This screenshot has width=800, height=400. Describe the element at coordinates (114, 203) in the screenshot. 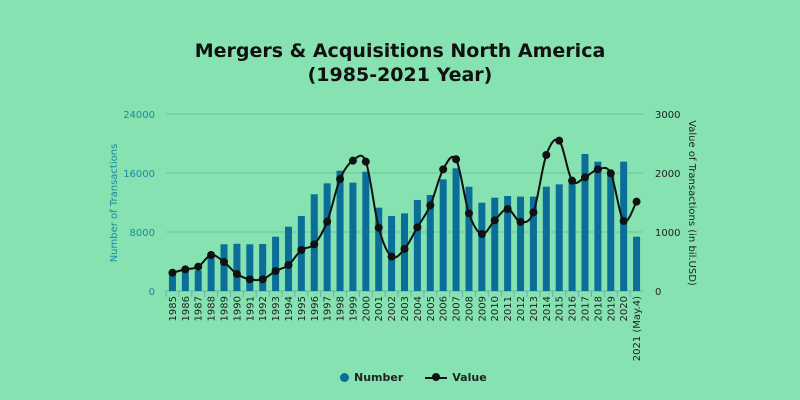

I see `y-axis-title: Number of Transactions` at that location.